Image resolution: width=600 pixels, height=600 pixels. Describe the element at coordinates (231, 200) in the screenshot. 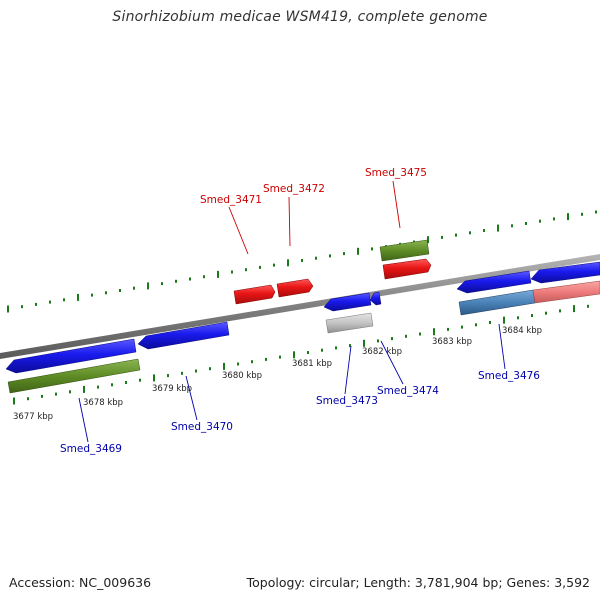

I see `label-smed-3471: Smed_3471` at that location.